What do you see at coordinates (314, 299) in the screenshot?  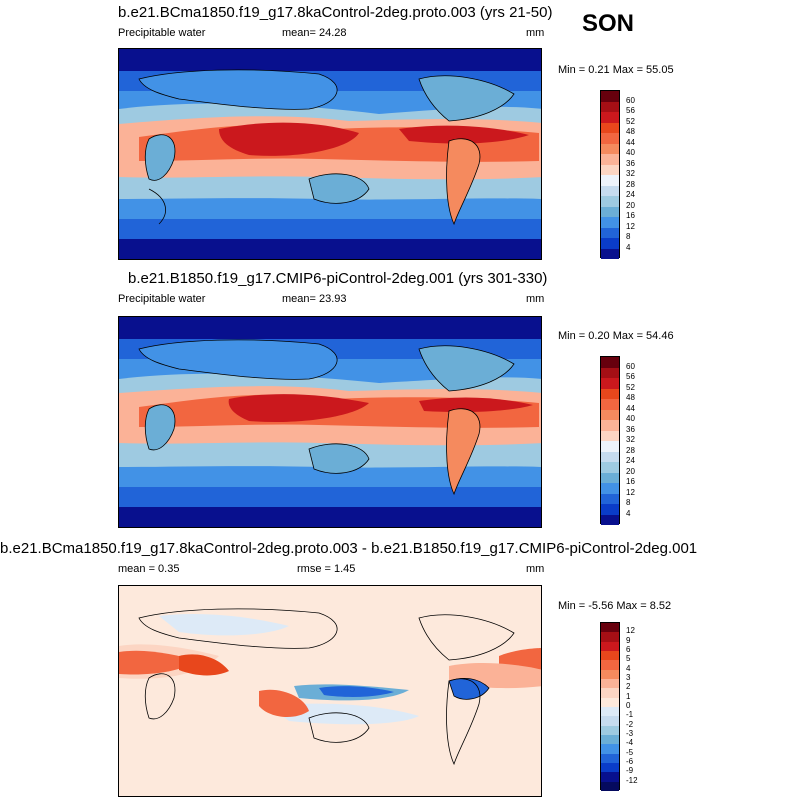 I see `panel-2-mean: mean= 23.93` at bounding box center [314, 299].